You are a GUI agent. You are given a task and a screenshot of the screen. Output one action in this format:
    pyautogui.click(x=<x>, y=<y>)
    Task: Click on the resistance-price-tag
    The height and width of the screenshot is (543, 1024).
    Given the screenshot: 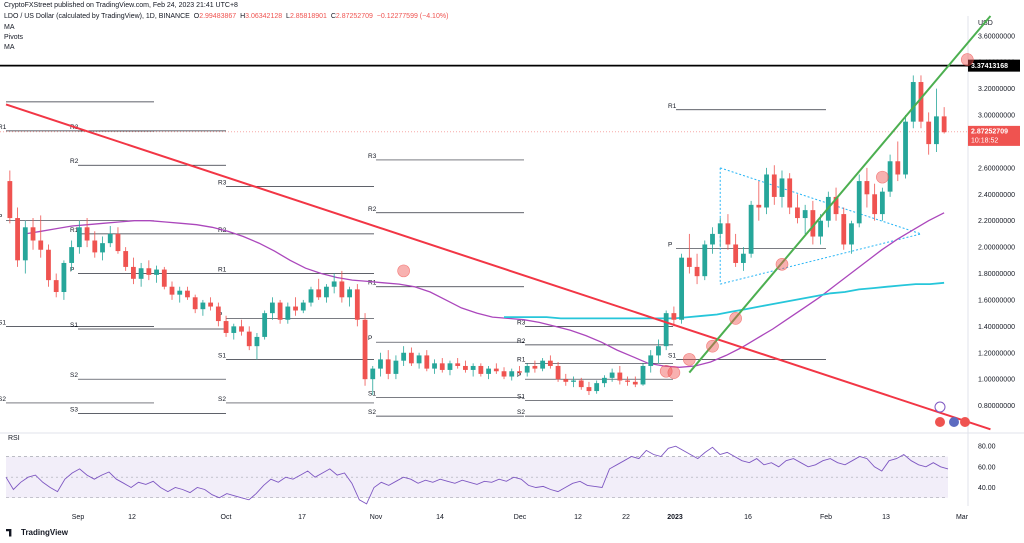 What is the action you would take?
    pyautogui.click(x=994, y=65)
    